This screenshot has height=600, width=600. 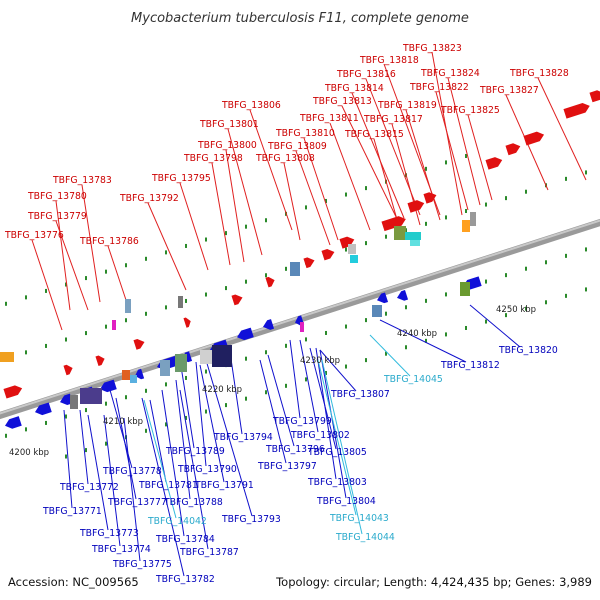 I want to click on gene-label: TBFG_13795, so click(x=181, y=178).